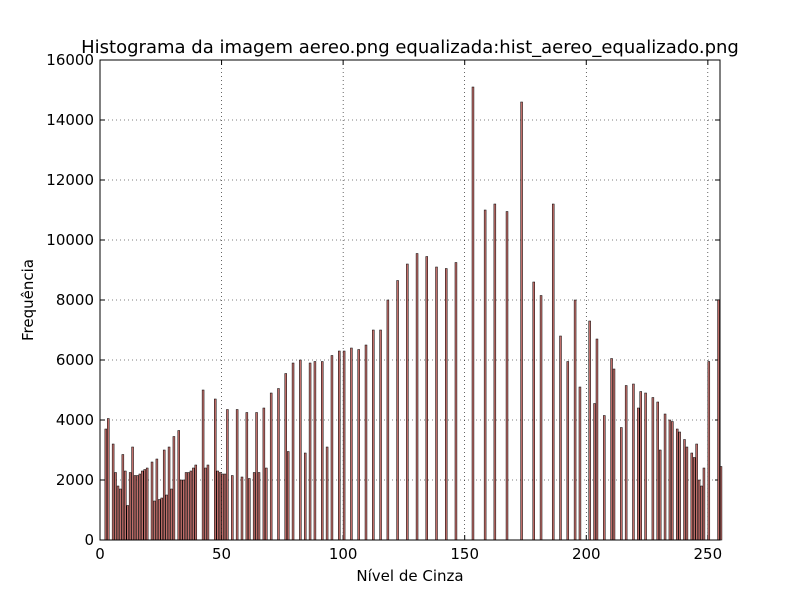 This screenshot has width=800, height=604. What do you see at coordinates (70, 180) in the screenshot?
I see `y-tick-label: 12000` at bounding box center [70, 180].